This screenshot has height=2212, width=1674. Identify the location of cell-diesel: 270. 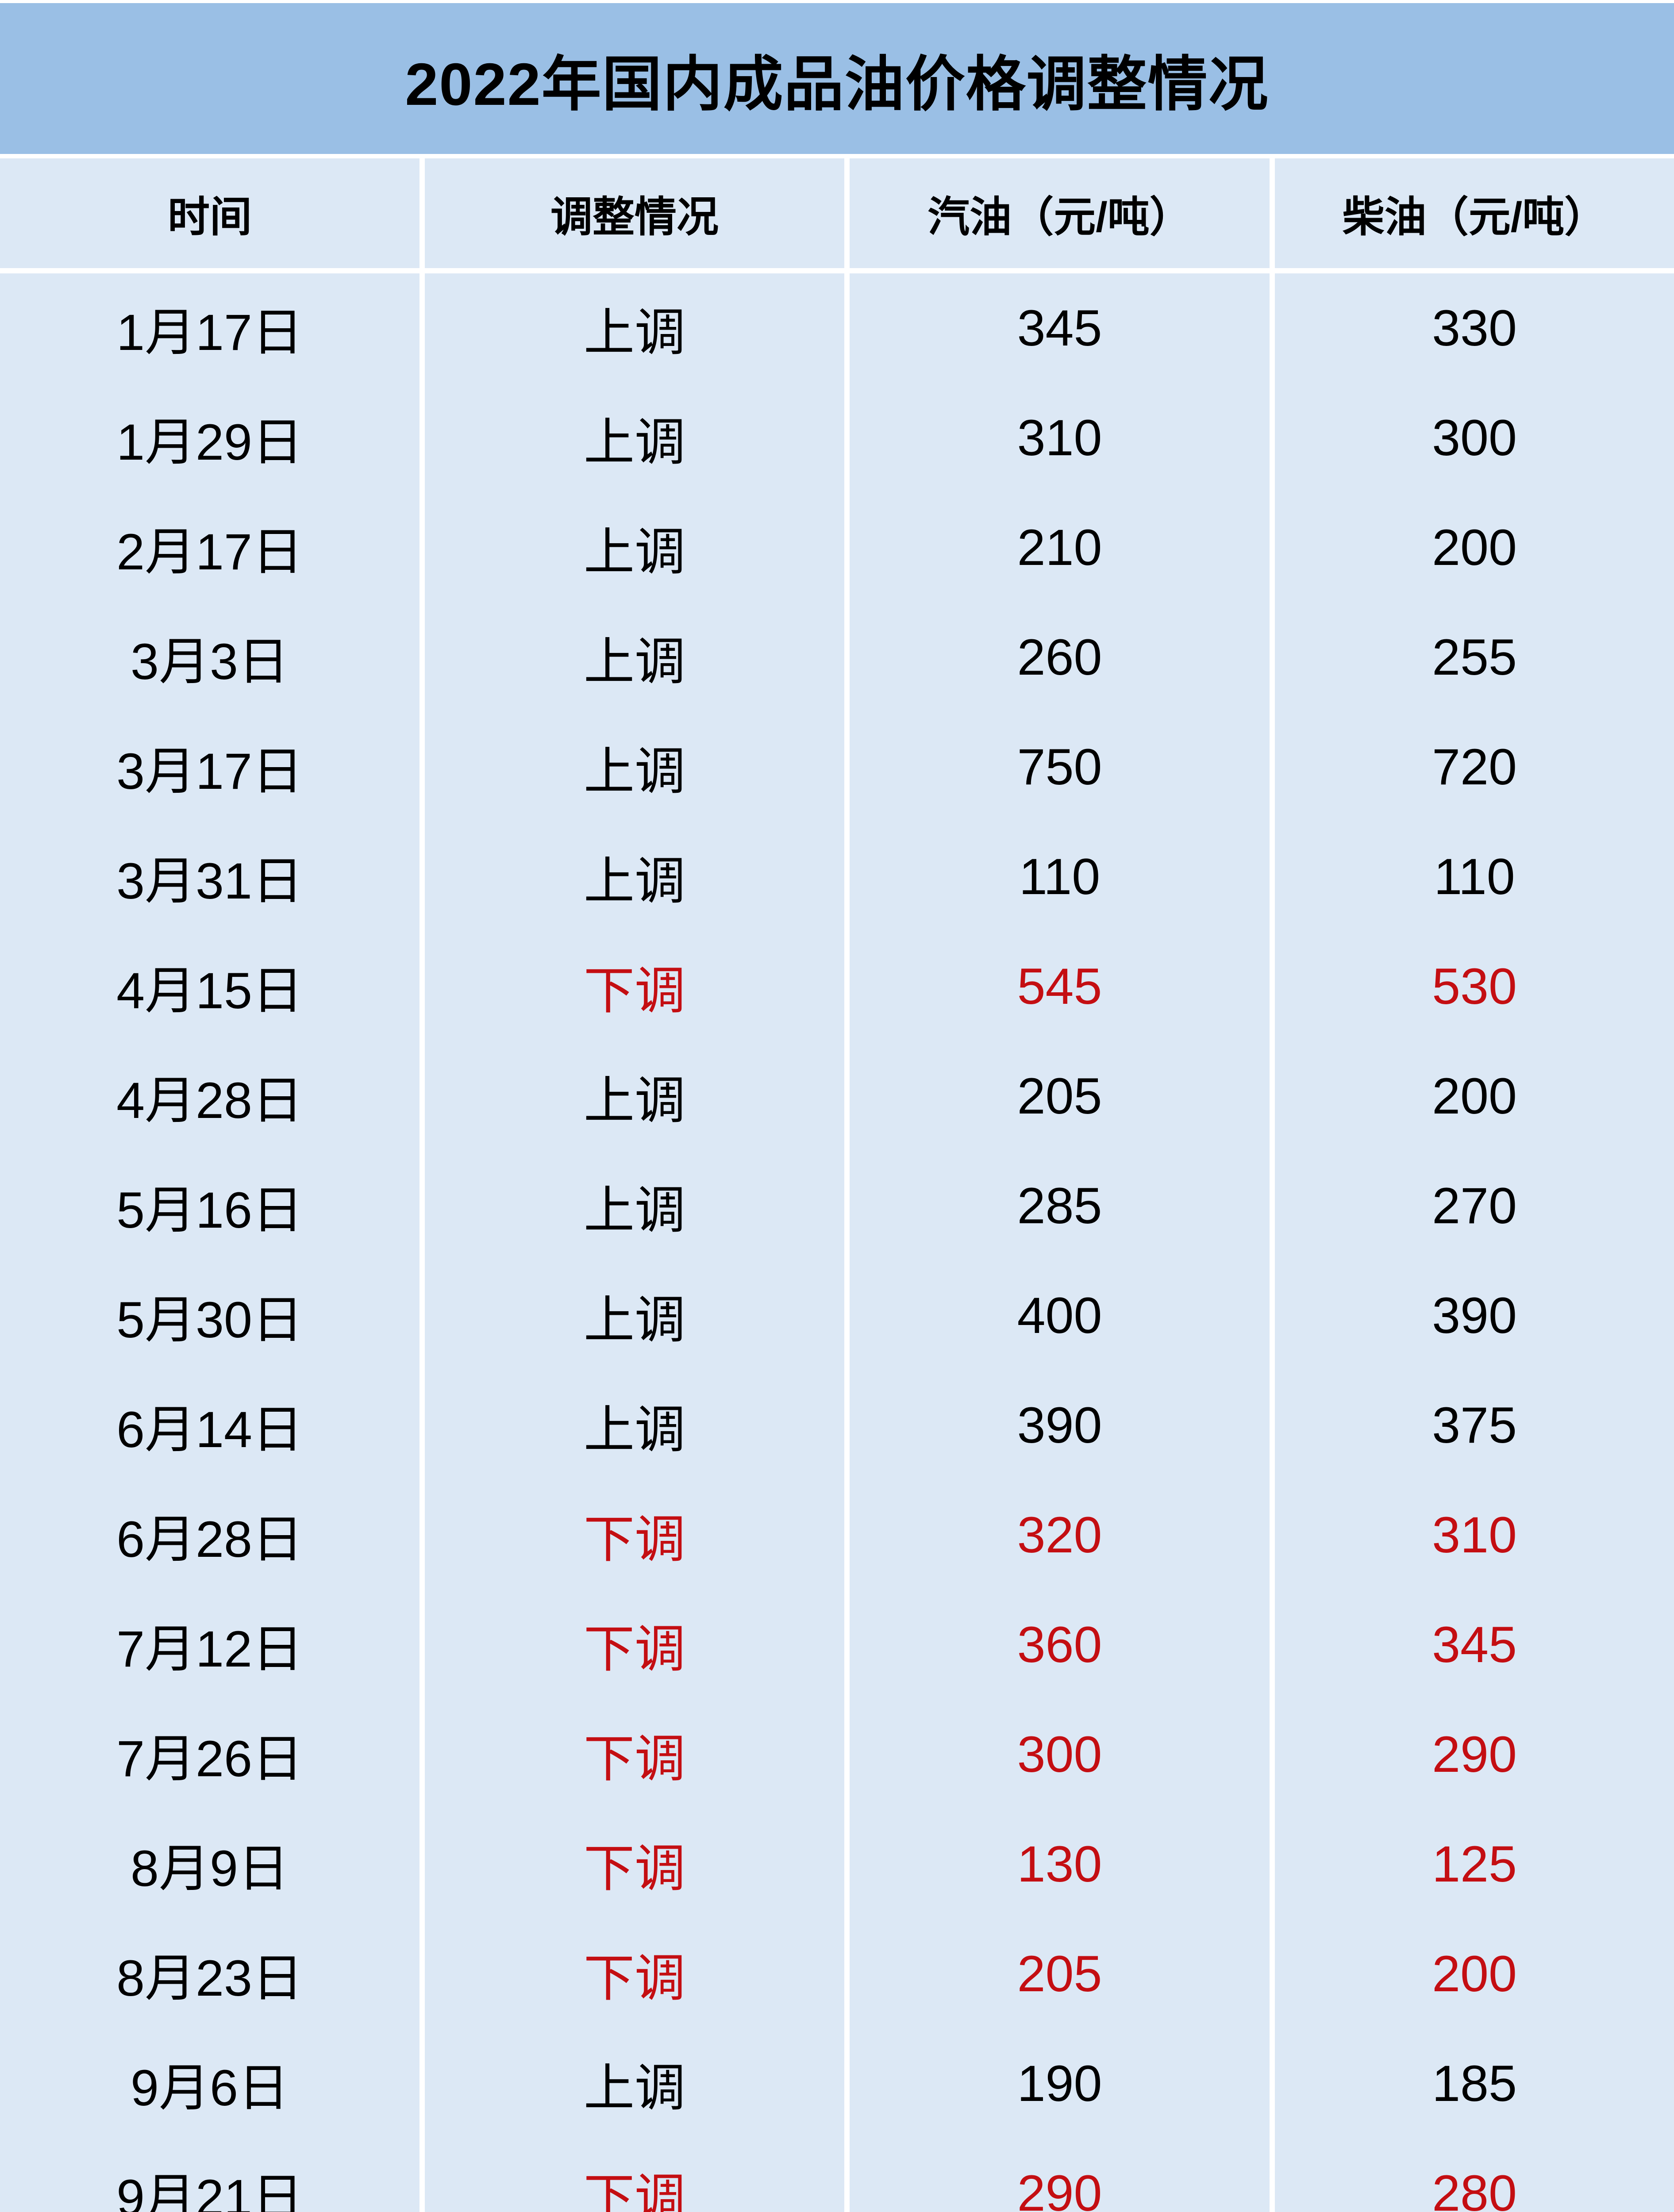
(1474, 1206).